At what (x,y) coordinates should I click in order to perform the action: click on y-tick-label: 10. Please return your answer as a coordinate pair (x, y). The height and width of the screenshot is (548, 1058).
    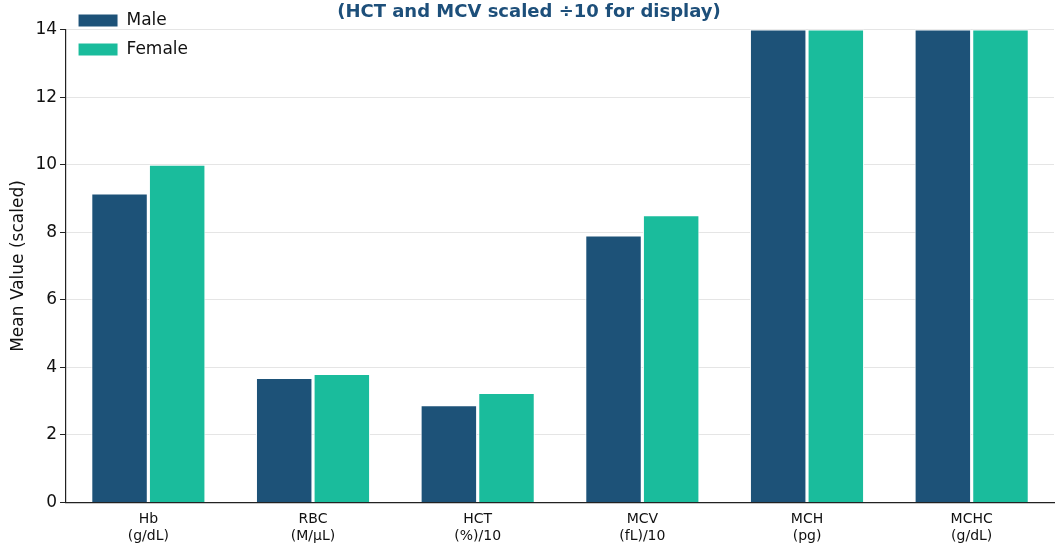
    Looking at the image, I should click on (46, 163).